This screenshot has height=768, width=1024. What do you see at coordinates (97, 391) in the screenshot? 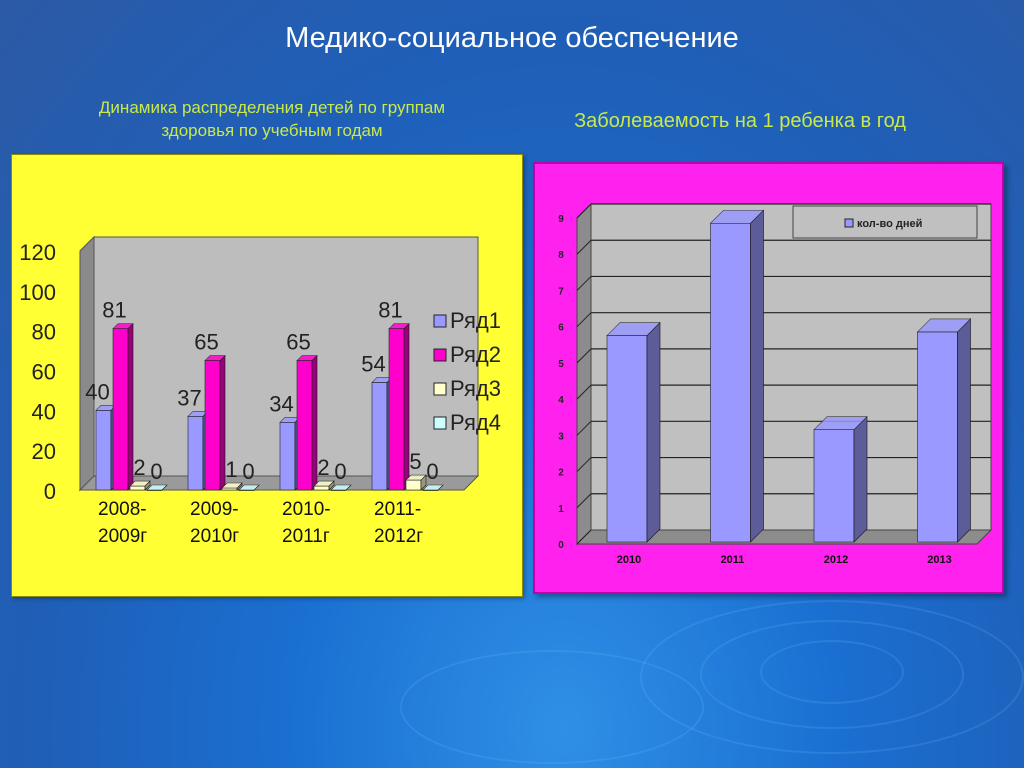
I see `data-label: 40` at bounding box center [97, 391].